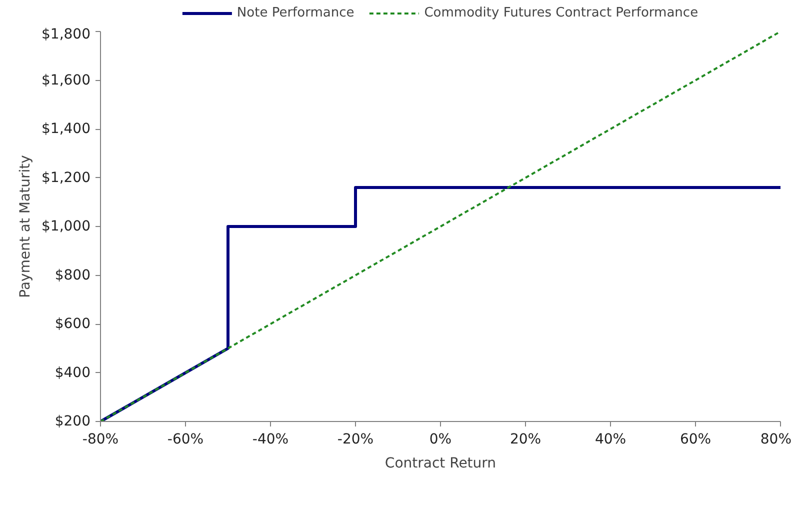 This screenshot has width=810, height=522. Describe the element at coordinates (72, 372) in the screenshot. I see `y-tick-label: $400` at that location.